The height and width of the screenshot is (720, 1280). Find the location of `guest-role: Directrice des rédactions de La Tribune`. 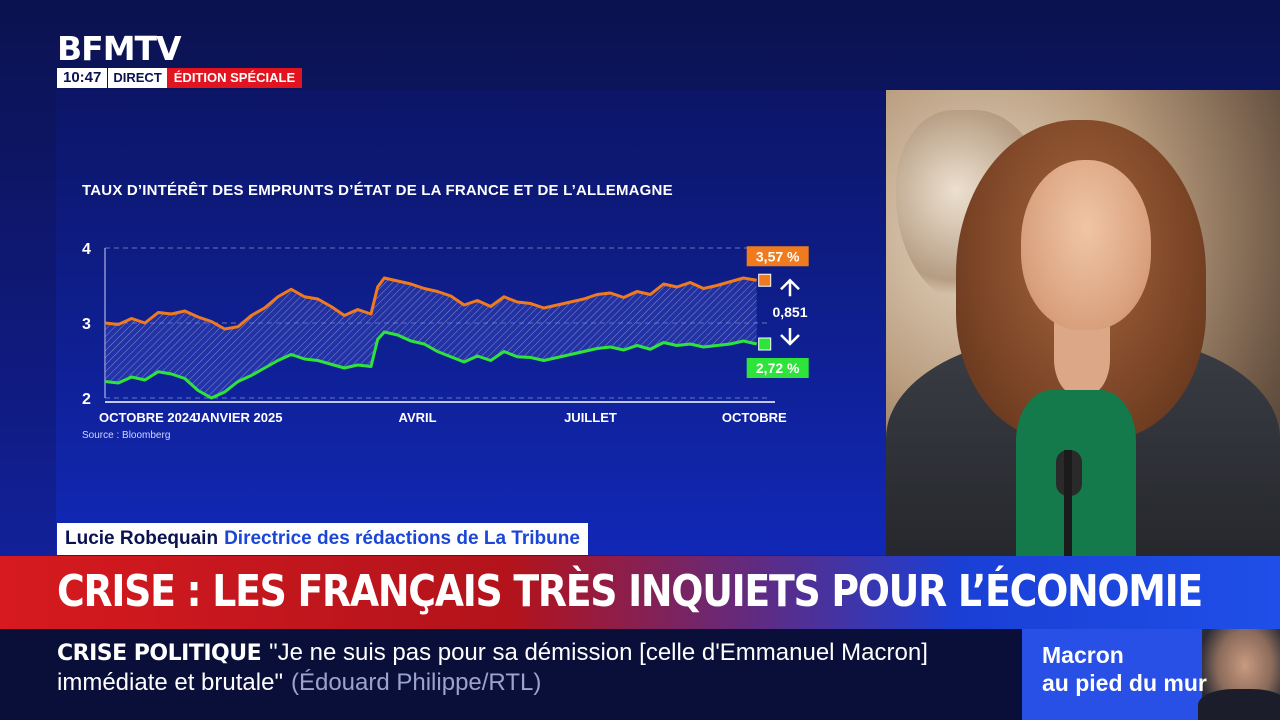

guest-role: Directrice des rédactions de La Tribune is located at coordinates (402, 538).